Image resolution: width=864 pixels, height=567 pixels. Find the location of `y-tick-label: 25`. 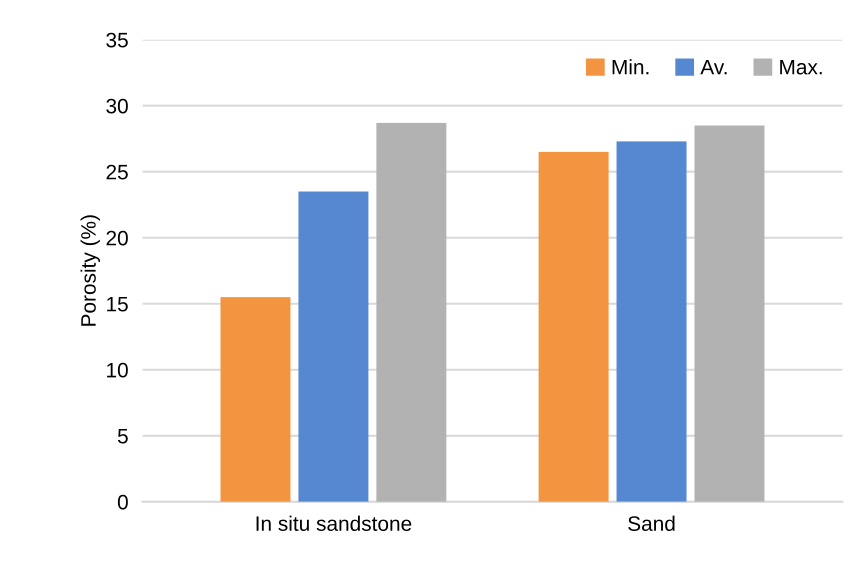

y-tick-label: 25 is located at coordinates (117, 172).